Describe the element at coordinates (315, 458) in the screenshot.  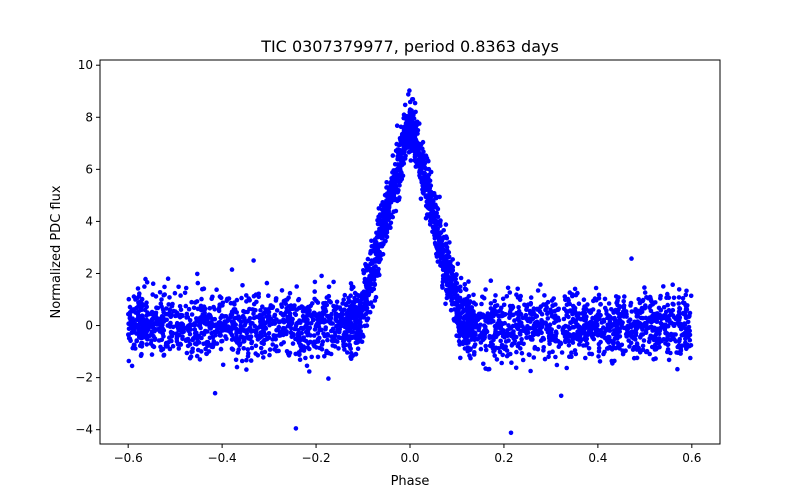
I see `x-tick-label: −0.2` at that location.